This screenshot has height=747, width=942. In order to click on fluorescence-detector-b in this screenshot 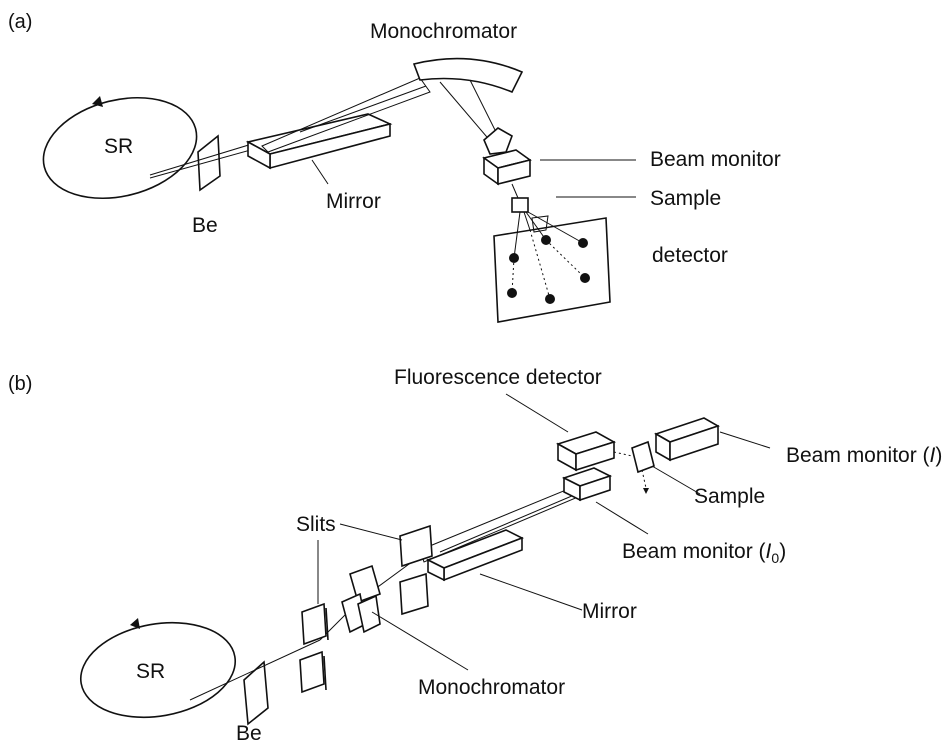, I will do `click(586, 451)`.